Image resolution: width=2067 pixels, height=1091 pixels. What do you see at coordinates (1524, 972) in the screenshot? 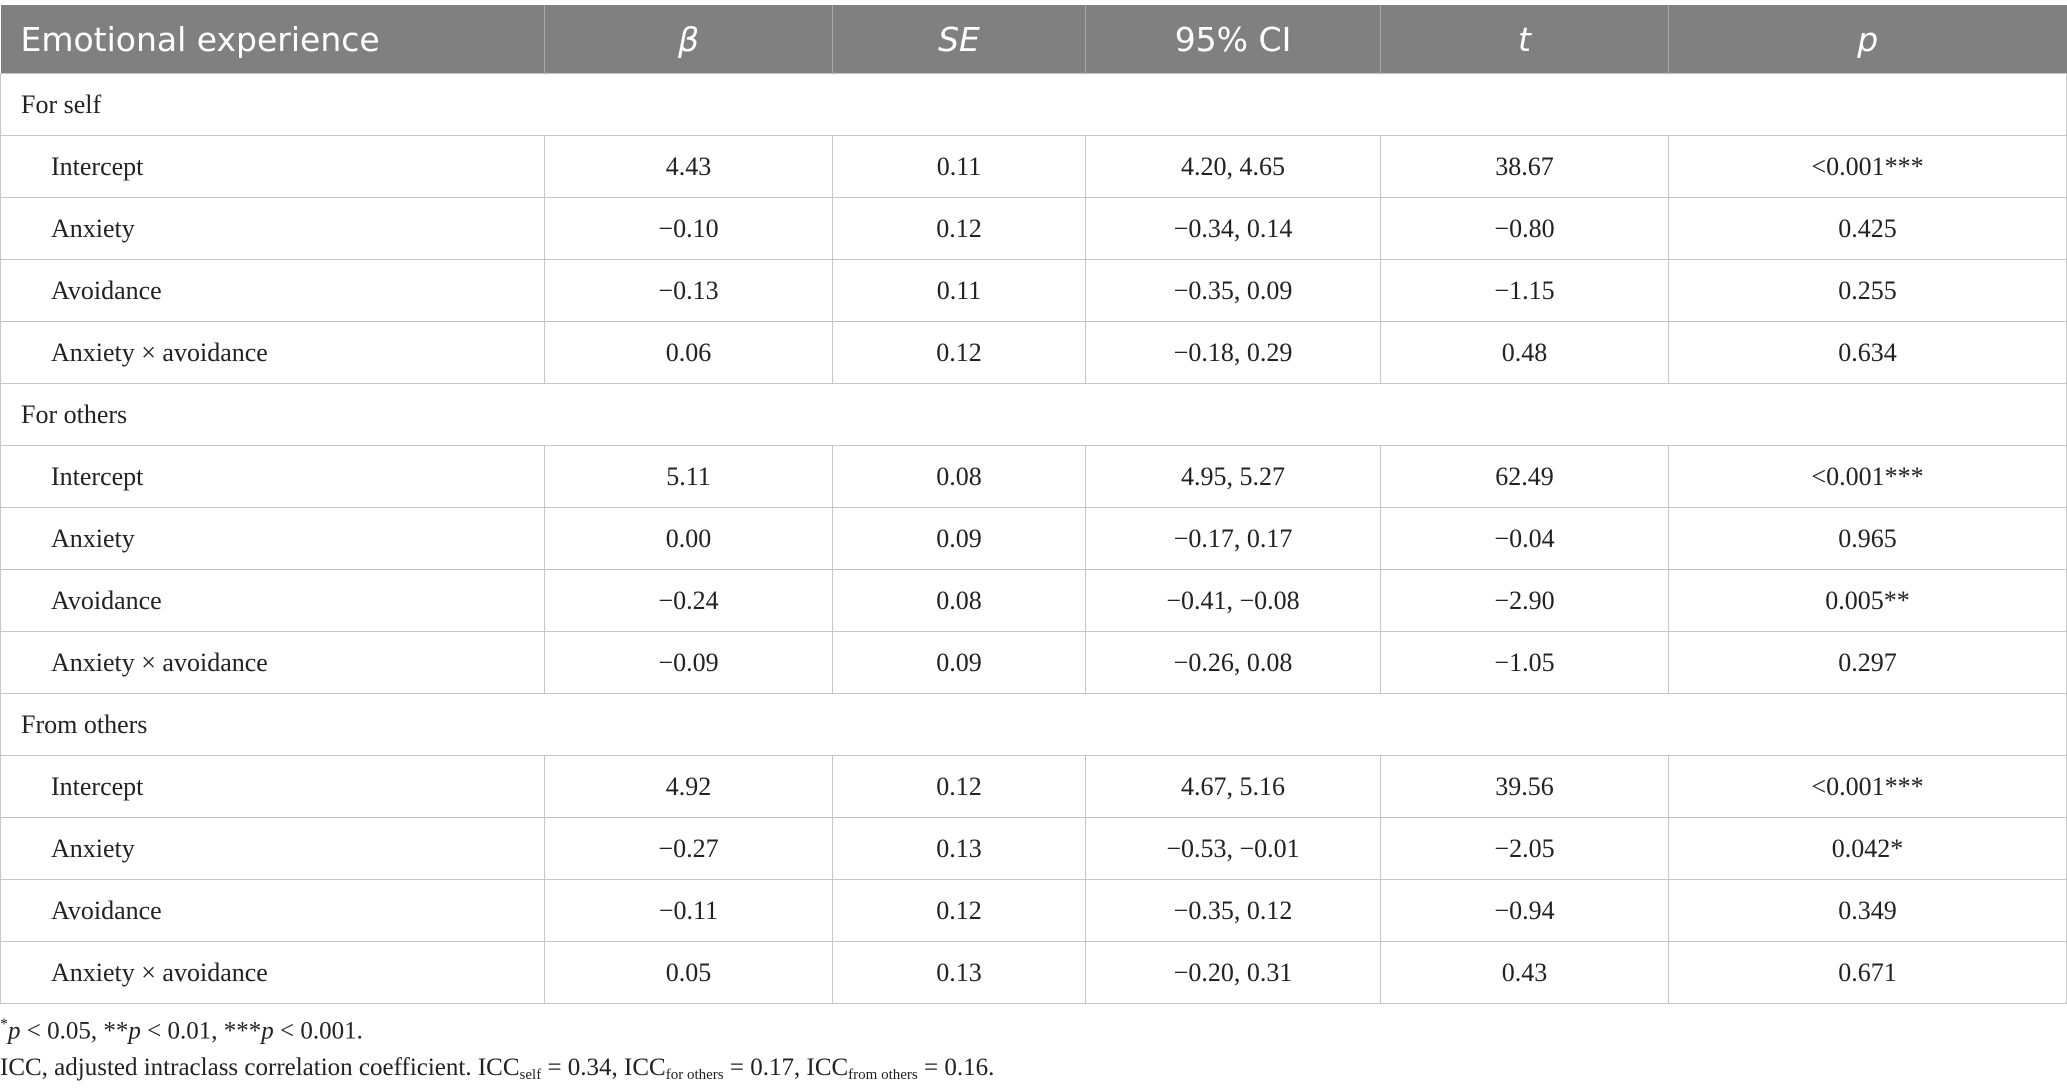
I see `cell: 0.43` at bounding box center [1524, 972].